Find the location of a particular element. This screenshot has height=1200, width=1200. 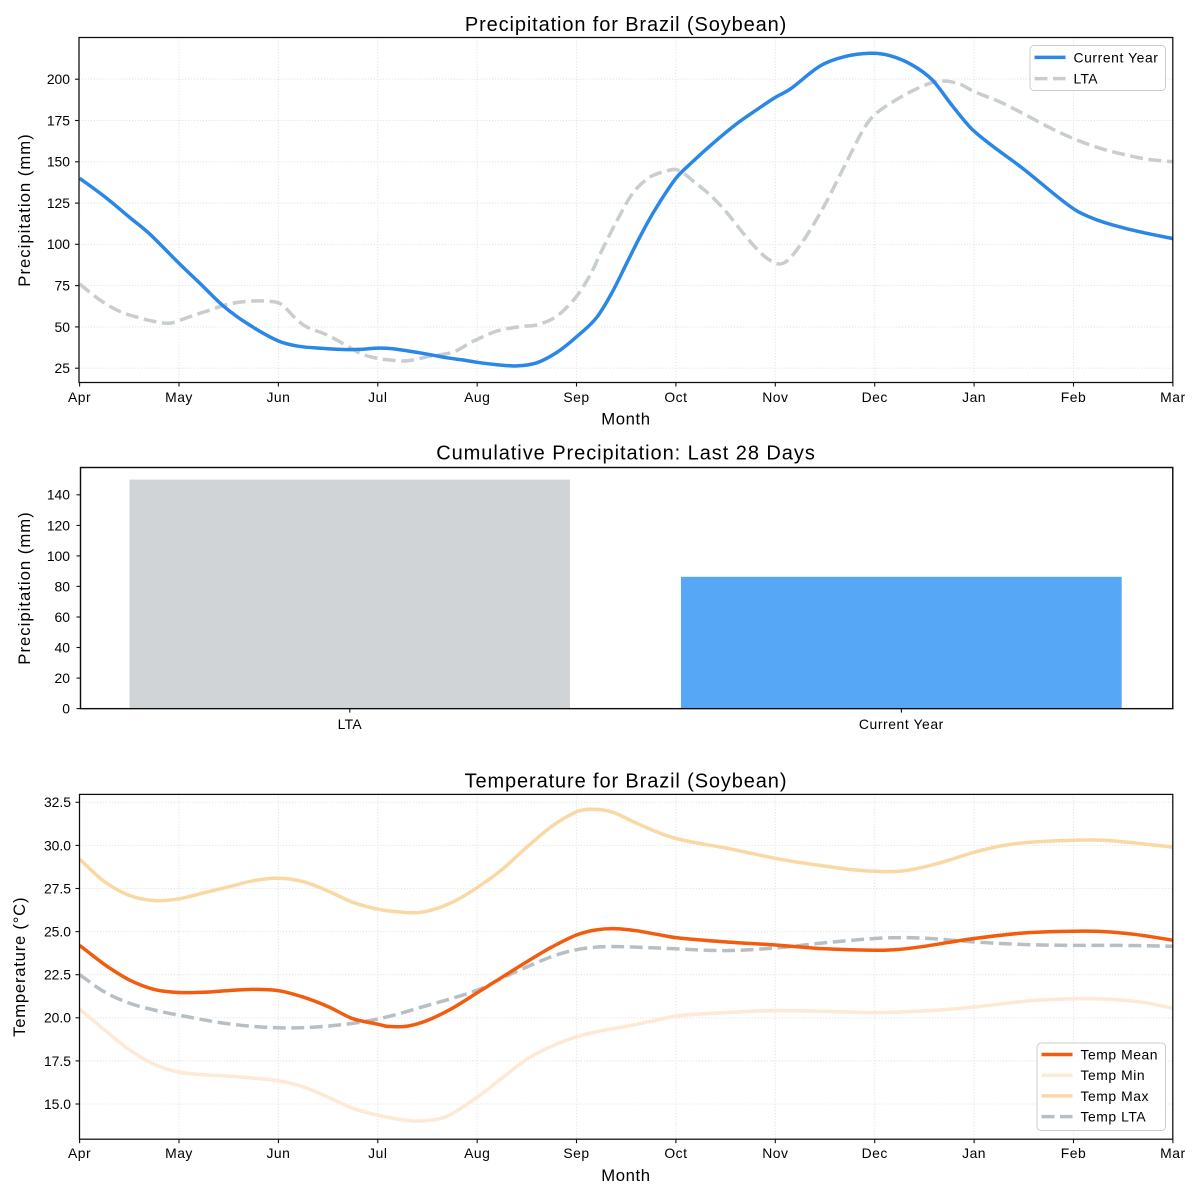

svg-text: 140 is located at coordinates (58, 495).